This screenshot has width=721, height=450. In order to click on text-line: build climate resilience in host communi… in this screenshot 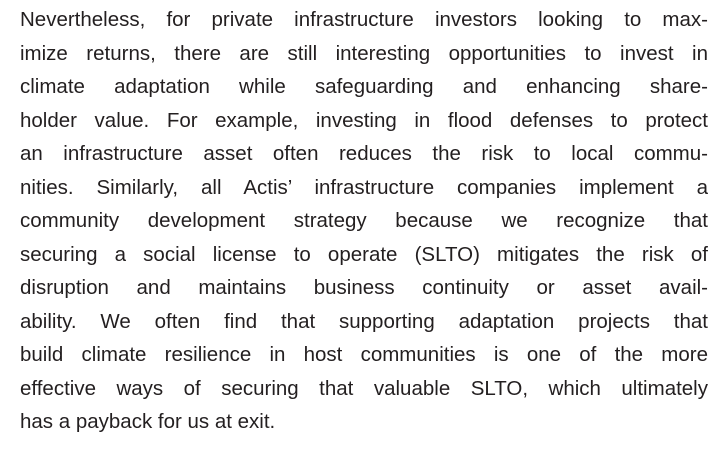, I will do `click(364, 354)`.